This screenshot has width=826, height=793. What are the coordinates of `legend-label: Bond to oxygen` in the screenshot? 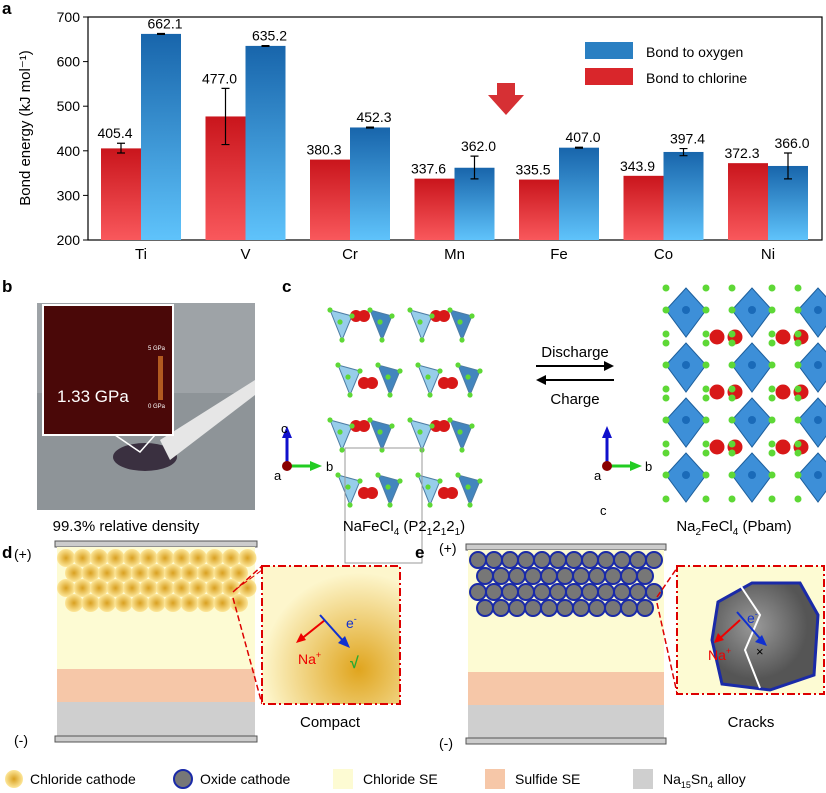 It's located at (694, 52).